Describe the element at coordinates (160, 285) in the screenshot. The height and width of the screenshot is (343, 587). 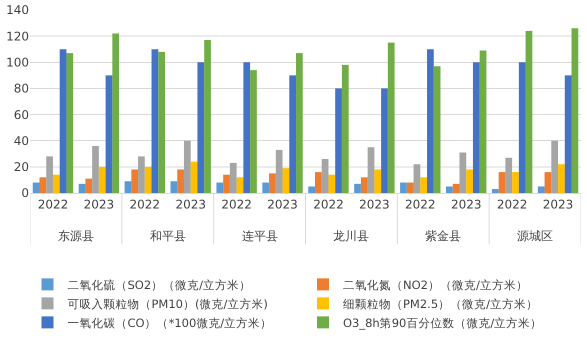
I see `legend-label: 二氧化硫（SO2）（微克/立方米）` at that location.